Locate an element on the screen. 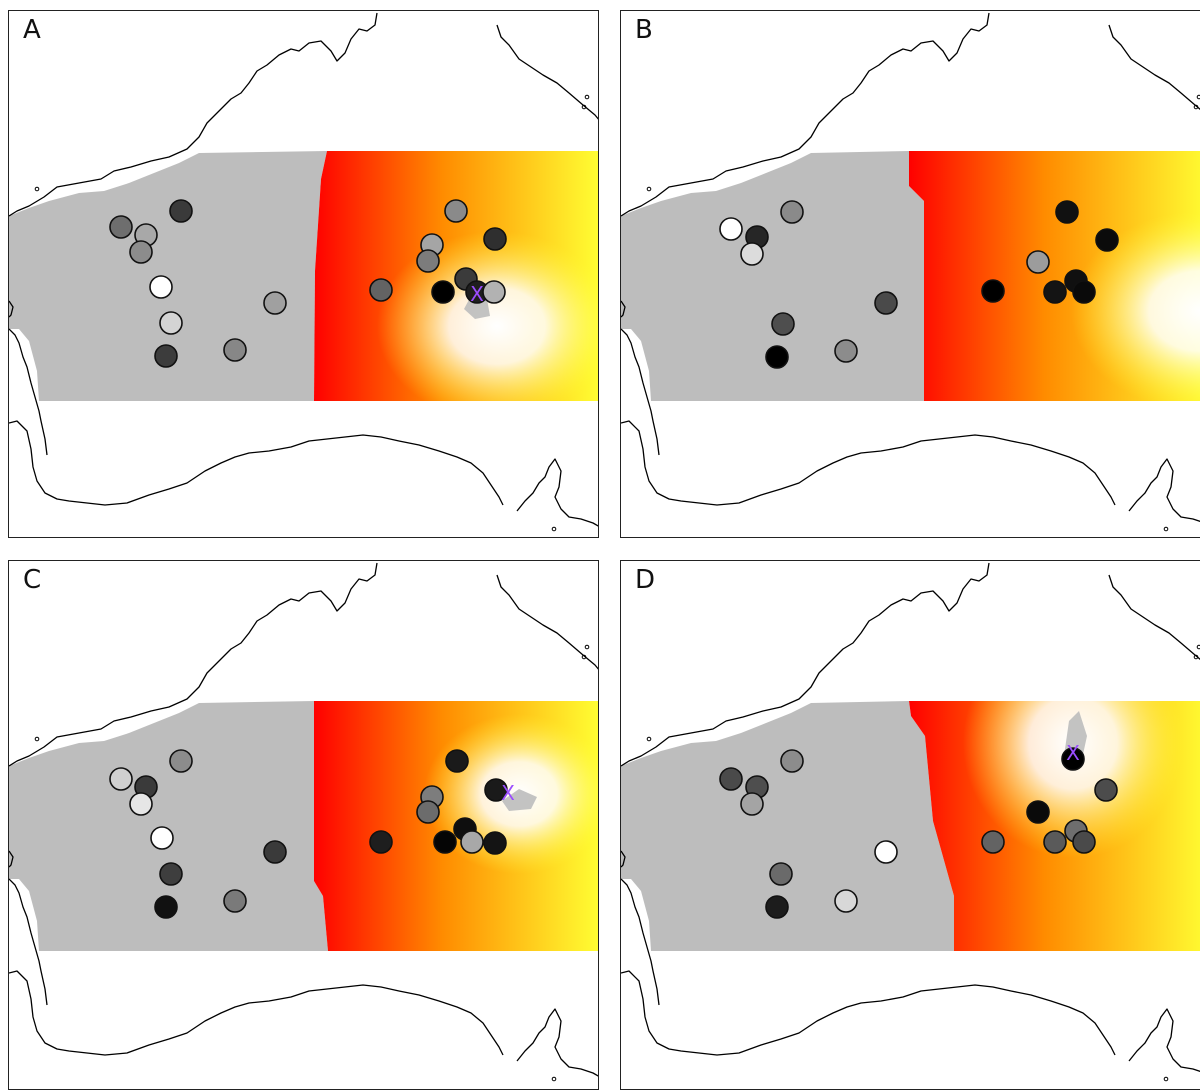 The height and width of the screenshot is (1090, 1200). panel-label: C is located at coordinates (32, 580).